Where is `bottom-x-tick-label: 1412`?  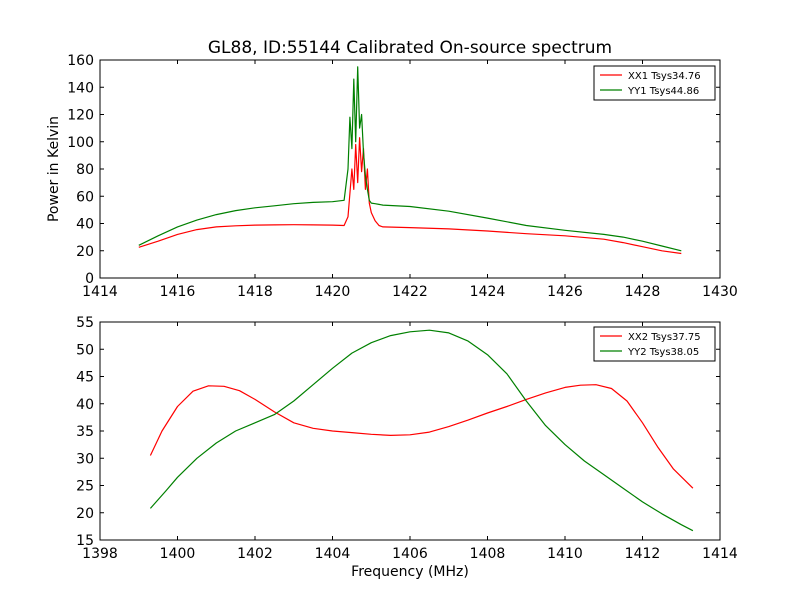 bottom-x-tick-label: 1412 is located at coordinates (643, 554).